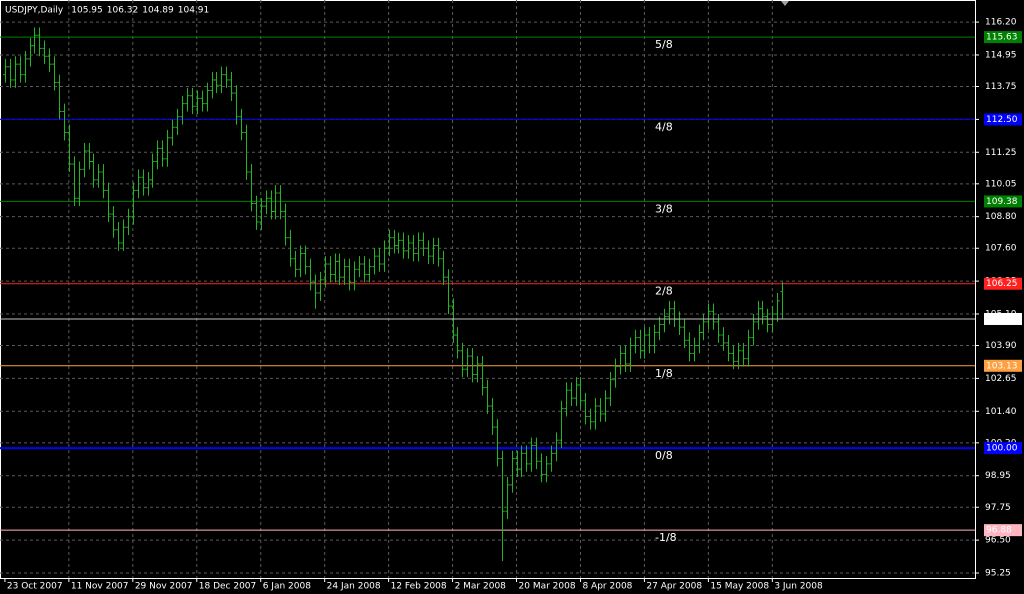 The width and height of the screenshot is (1024, 594). What do you see at coordinates (481, 587) in the screenshot?
I see `x-tick-label: 2 Mar 2008` at bounding box center [481, 587].